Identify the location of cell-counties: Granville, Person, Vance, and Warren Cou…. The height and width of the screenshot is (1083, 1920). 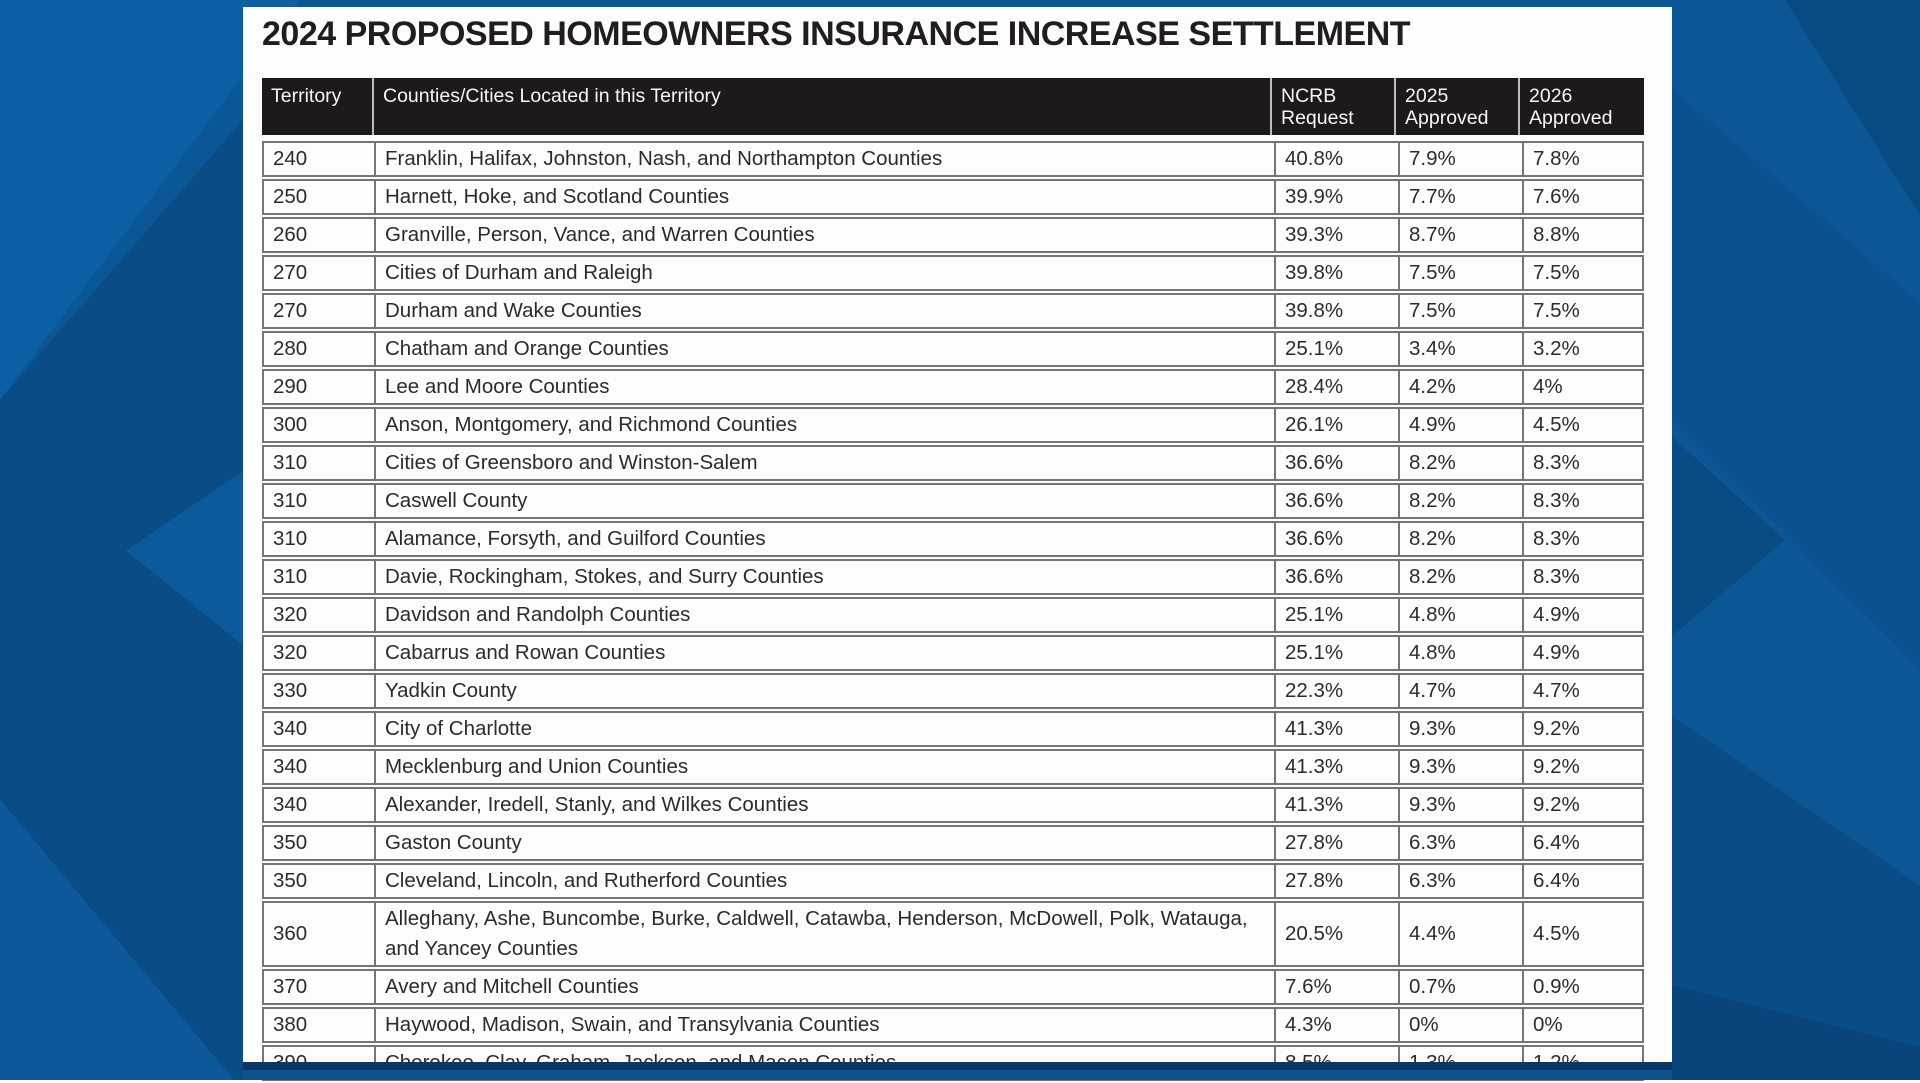
(824, 235).